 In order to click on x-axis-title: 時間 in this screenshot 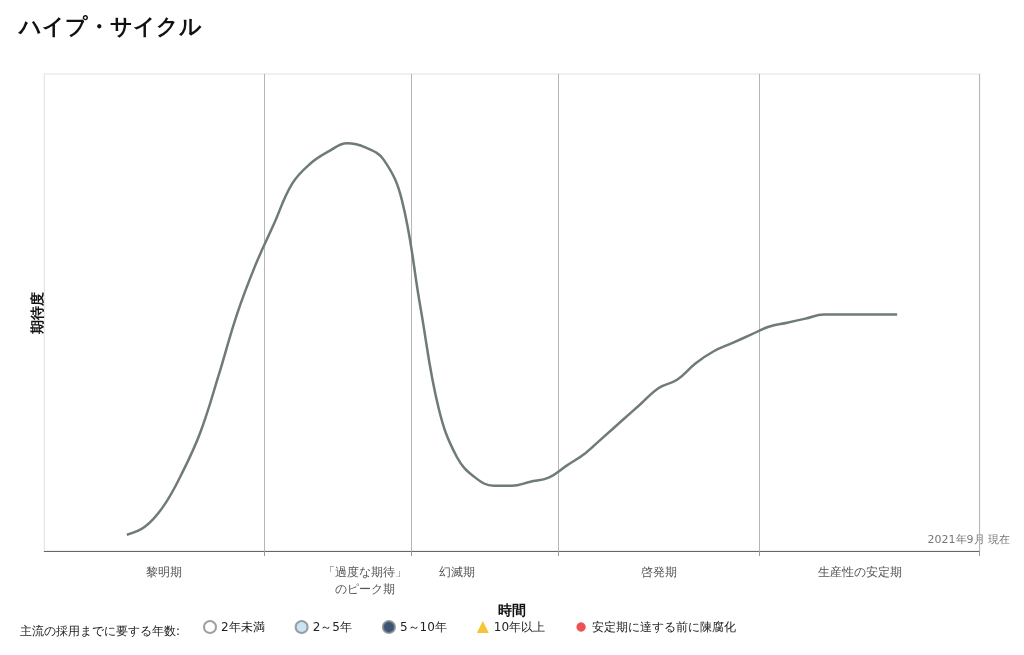, I will do `click(512, 610)`.